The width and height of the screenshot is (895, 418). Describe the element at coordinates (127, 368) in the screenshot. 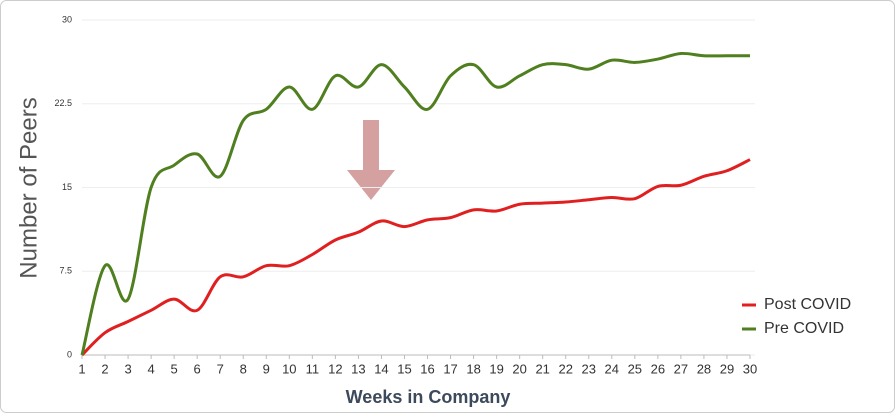

I see `x-tick-label: 3` at that location.